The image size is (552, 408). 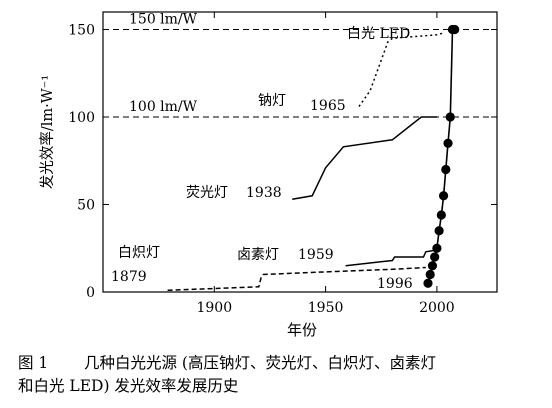 What do you see at coordinates (207, 192) in the screenshot?
I see `fluorescent-label: 荧光灯` at bounding box center [207, 192].